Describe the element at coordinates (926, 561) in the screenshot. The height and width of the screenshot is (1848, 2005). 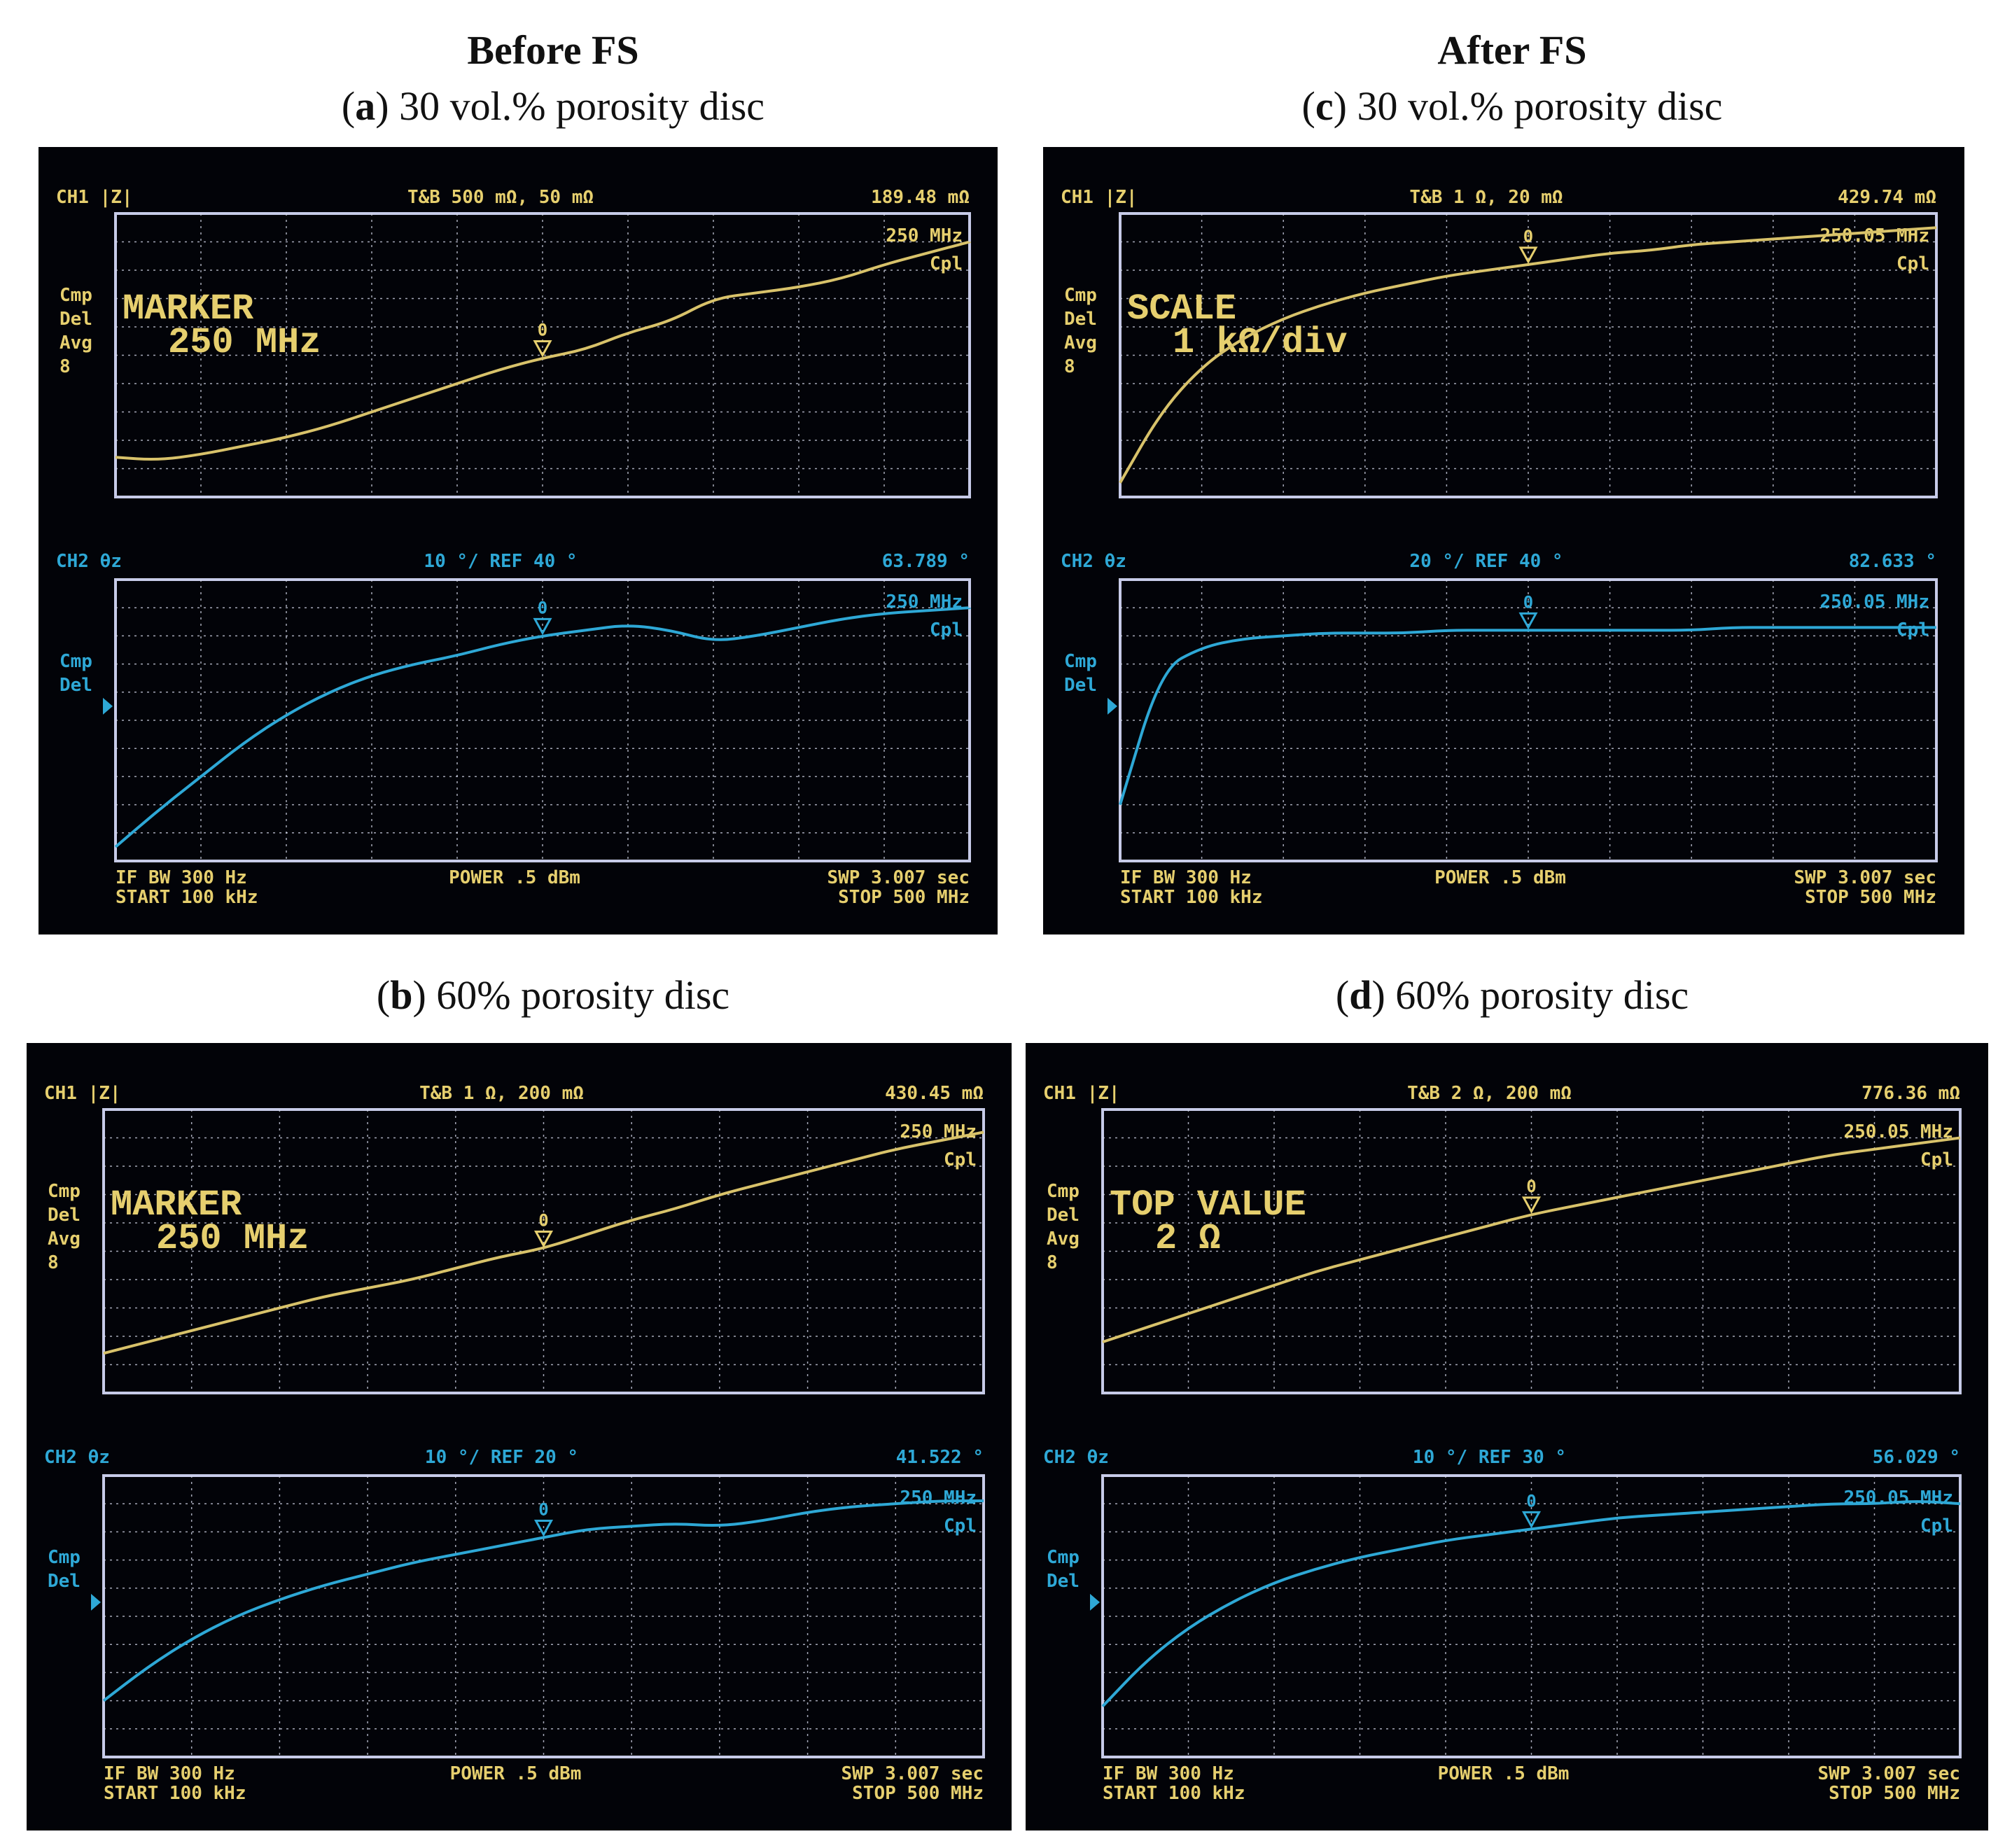
I see `ch2-value: 63.789 °` at that location.